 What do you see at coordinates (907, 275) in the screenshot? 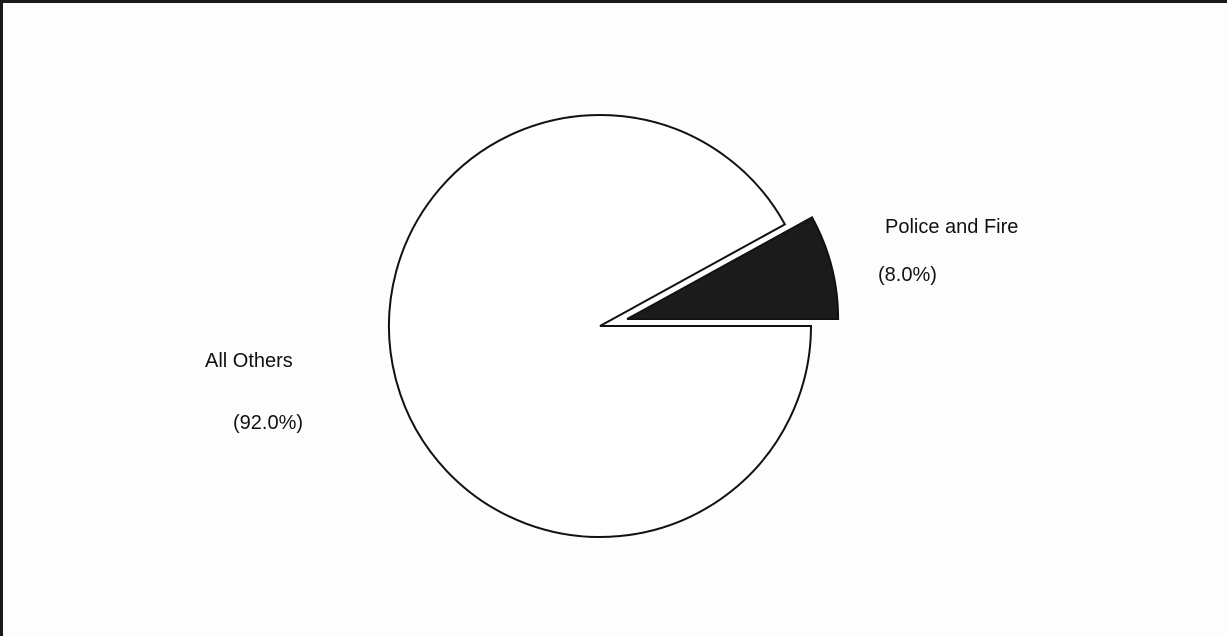
I see `slice-percent-police-and-fire: (8.0%)` at bounding box center [907, 275].